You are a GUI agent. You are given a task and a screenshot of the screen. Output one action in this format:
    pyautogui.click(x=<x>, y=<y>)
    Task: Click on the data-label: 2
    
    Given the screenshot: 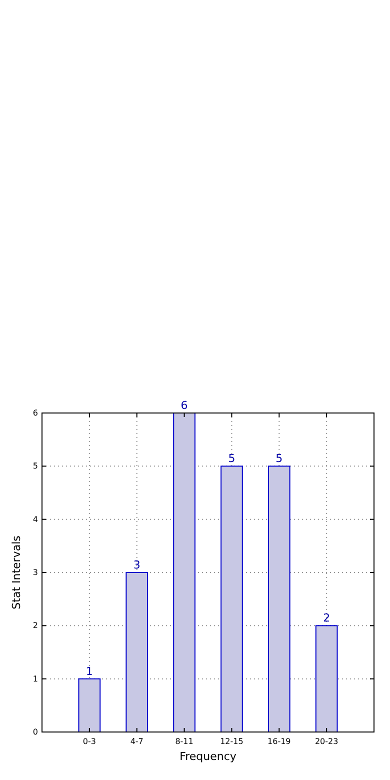 What is the action you would take?
    pyautogui.click(x=326, y=618)
    